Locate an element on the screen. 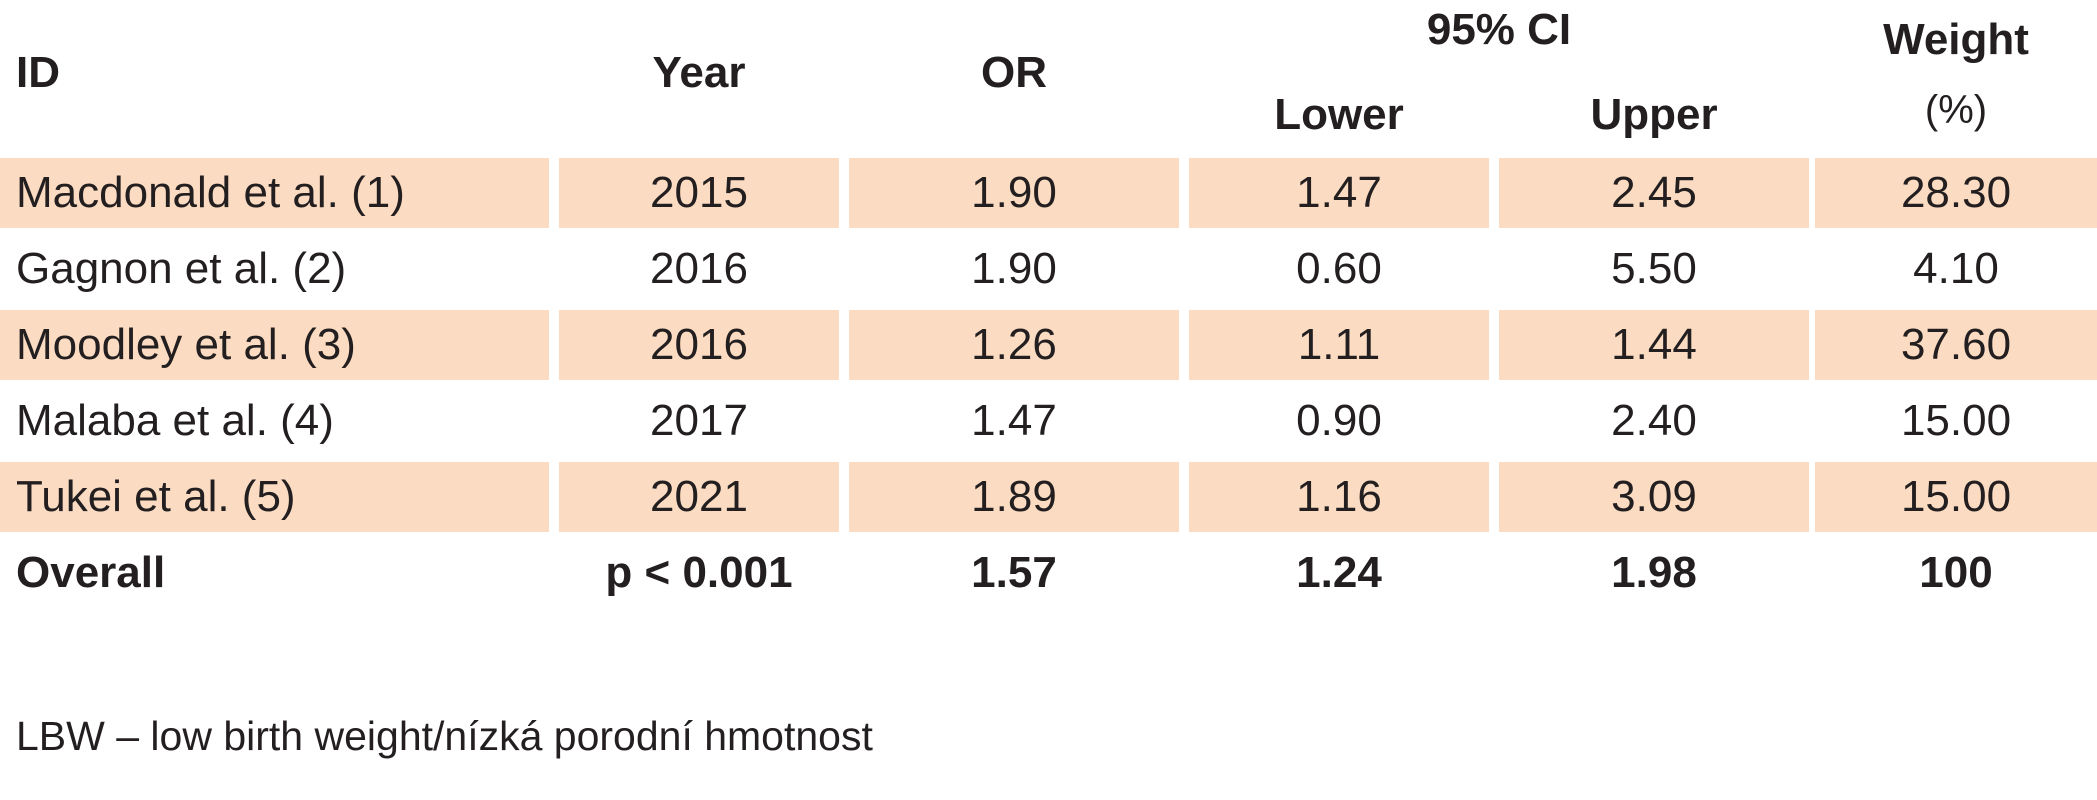 The image size is (2097, 800). cell-upper: 2.45 is located at coordinates (1654, 193).